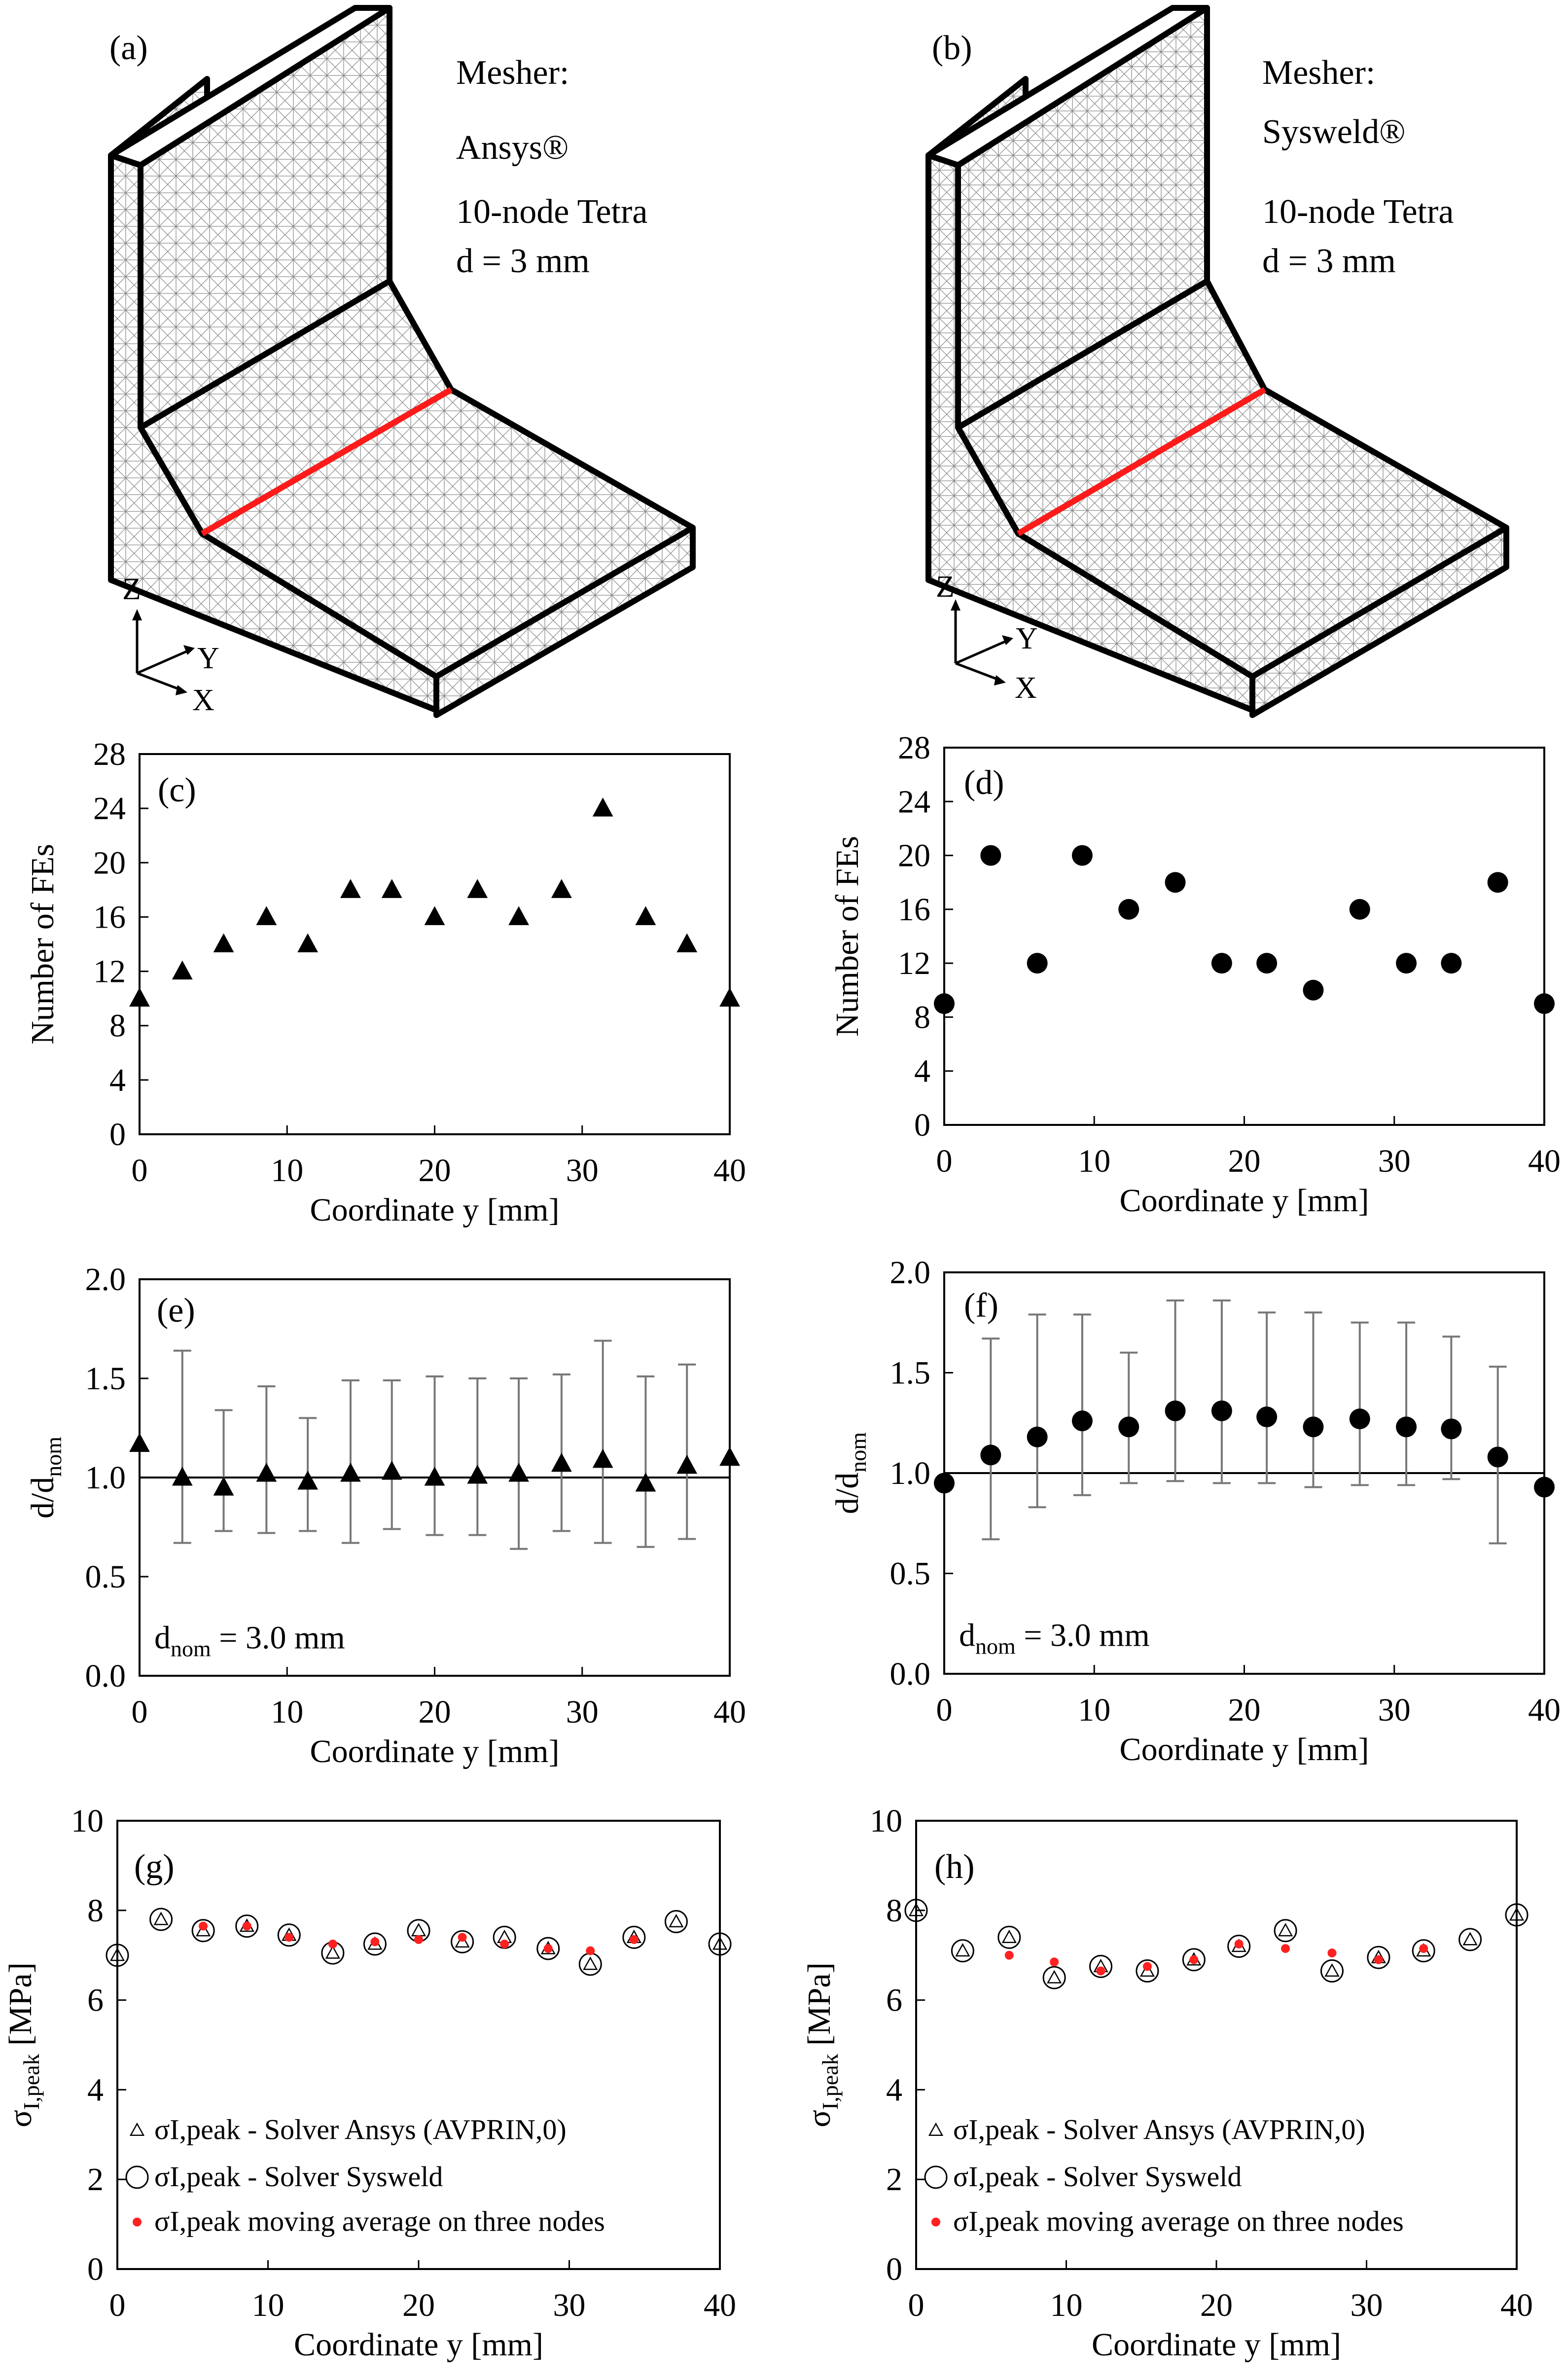  What do you see at coordinates (1367, 2305) in the screenshot?
I see `x-tick-label-h: 30` at bounding box center [1367, 2305].